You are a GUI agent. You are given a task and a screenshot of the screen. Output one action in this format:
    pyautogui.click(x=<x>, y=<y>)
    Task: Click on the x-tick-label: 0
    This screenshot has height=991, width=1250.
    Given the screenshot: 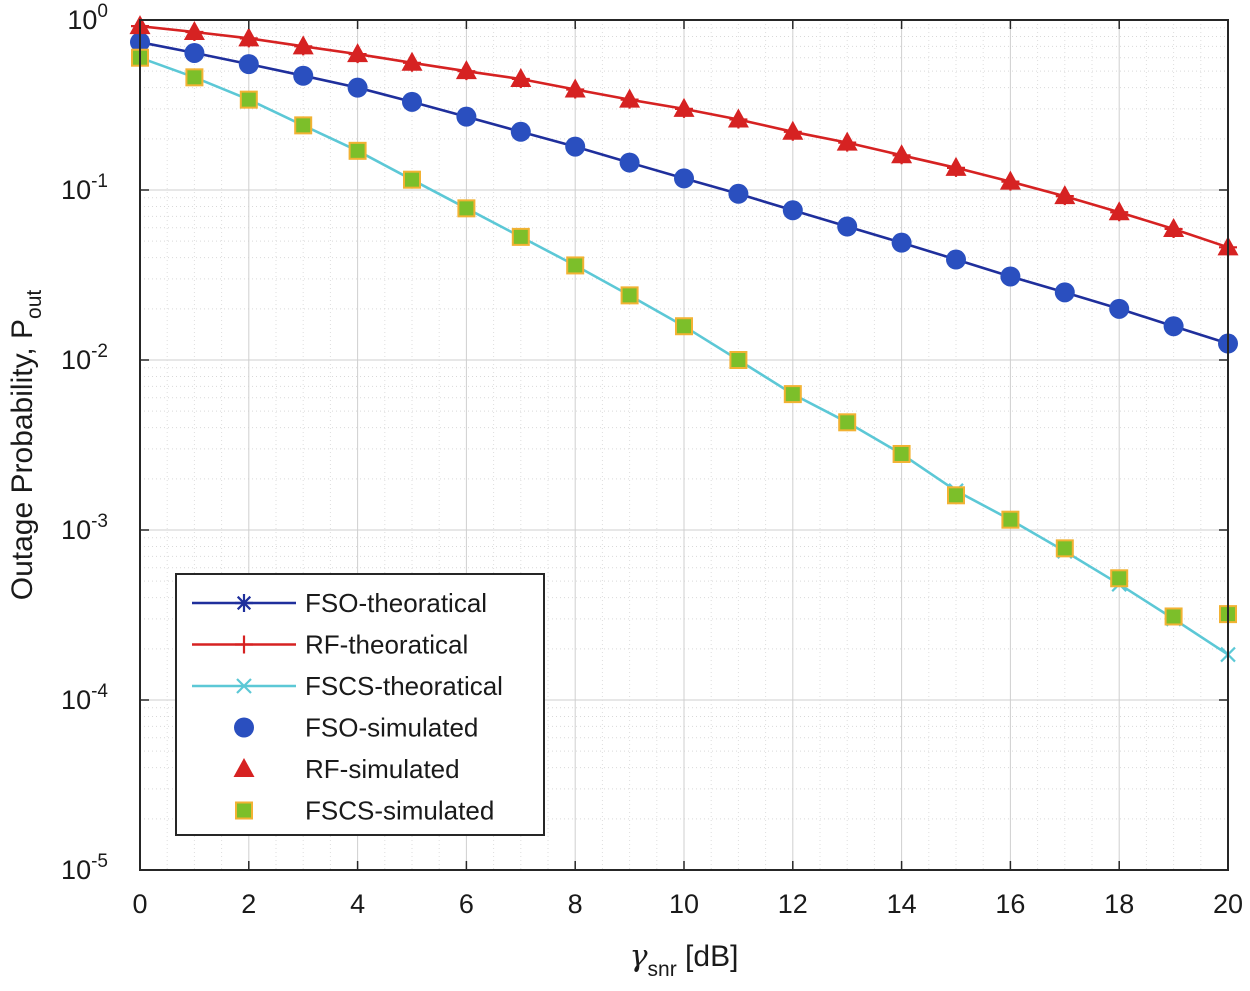 What is the action you would take?
    pyautogui.click(x=139, y=904)
    